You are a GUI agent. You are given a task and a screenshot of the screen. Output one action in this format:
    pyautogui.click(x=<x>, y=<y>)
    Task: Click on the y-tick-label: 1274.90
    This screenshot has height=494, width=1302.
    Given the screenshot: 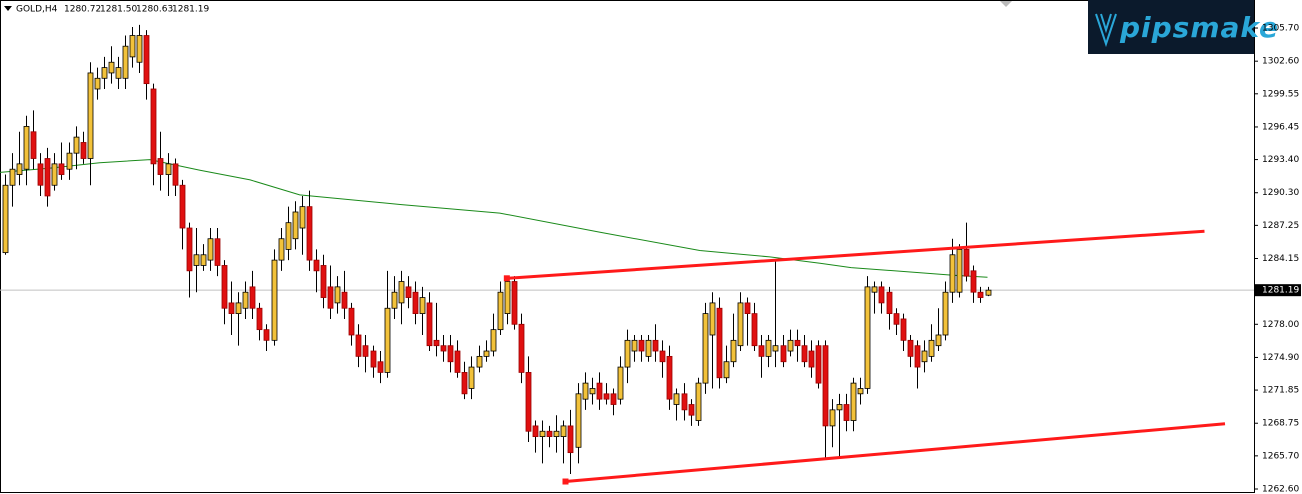 What is the action you would take?
    pyautogui.click(x=1280, y=358)
    